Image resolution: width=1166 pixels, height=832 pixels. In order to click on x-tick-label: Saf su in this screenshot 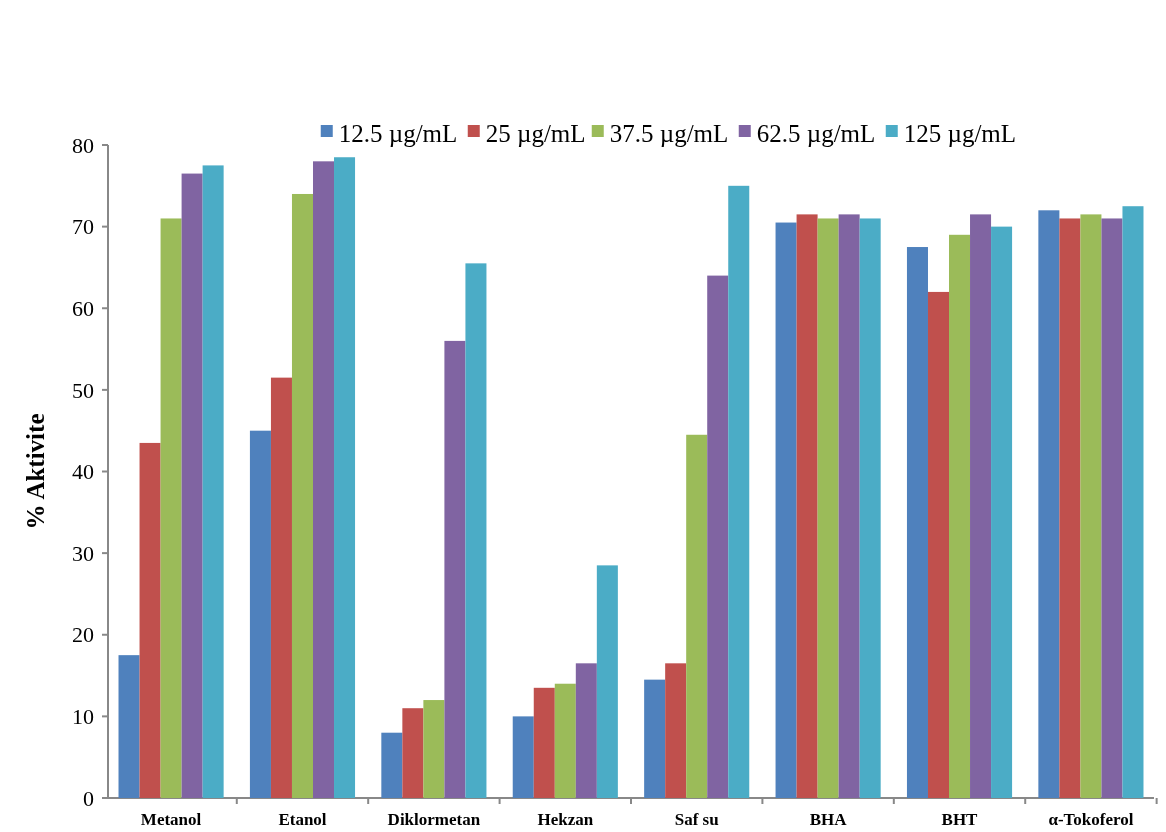, I will do `click(696, 819)`.